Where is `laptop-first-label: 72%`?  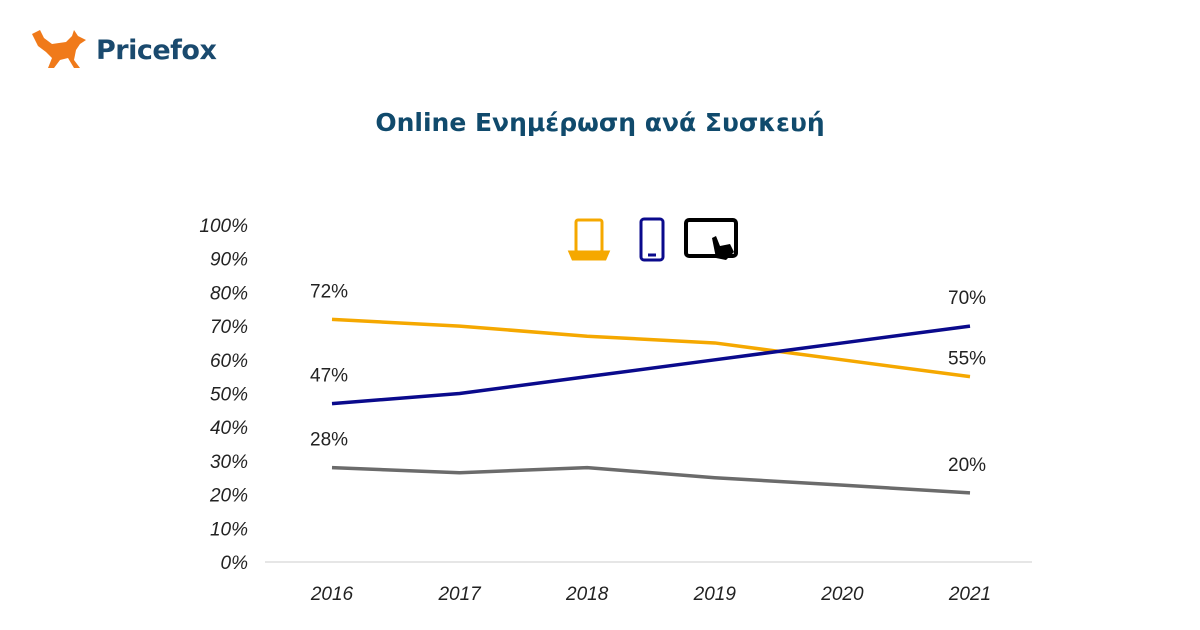
laptop-first-label: 72% is located at coordinates (329, 291).